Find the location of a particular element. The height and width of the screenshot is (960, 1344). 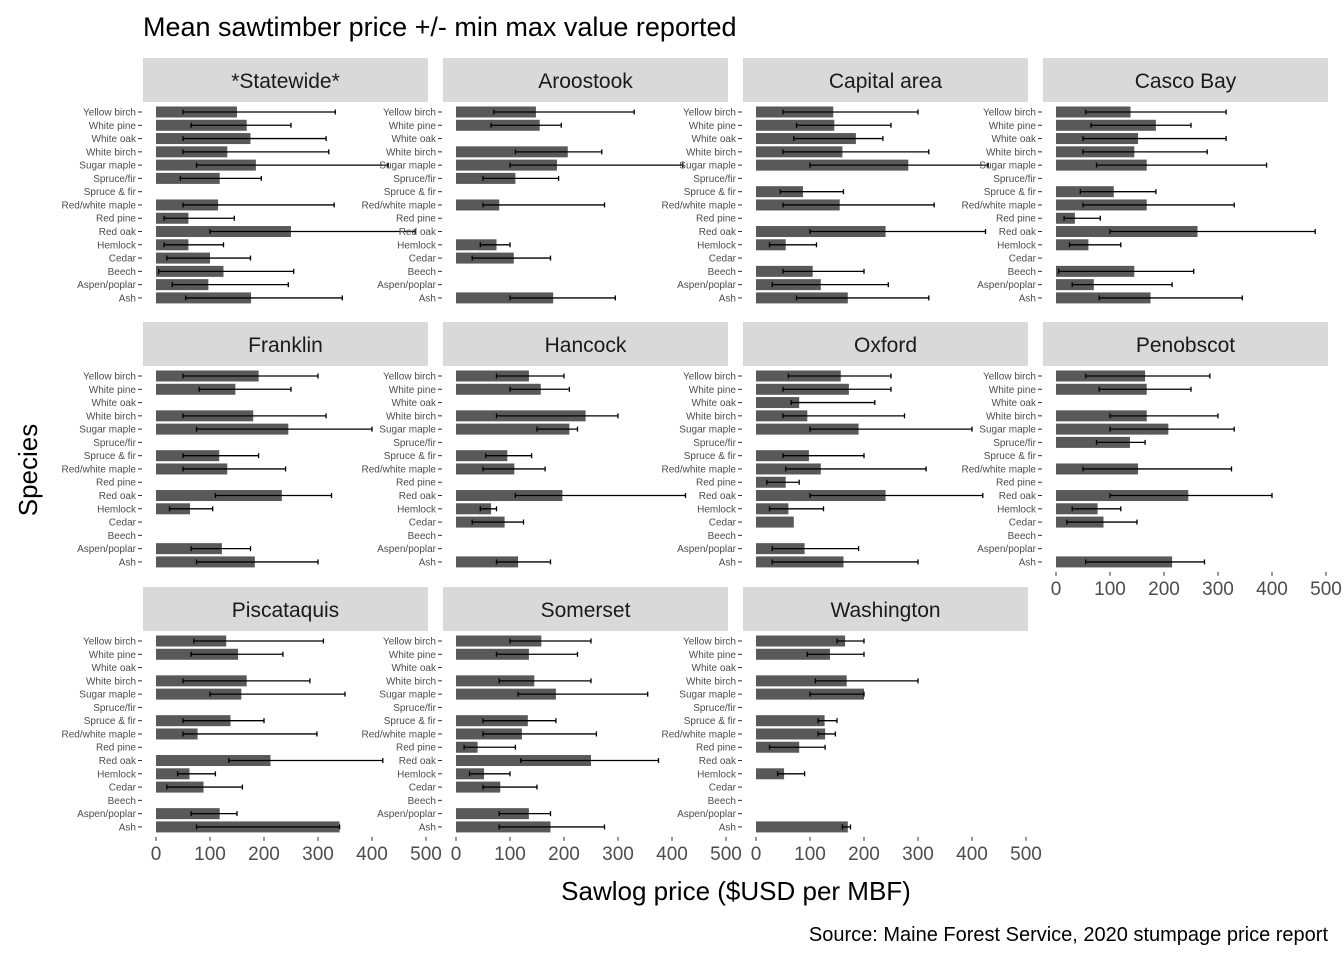

x-tick-label: 0 is located at coordinates (456, 854).